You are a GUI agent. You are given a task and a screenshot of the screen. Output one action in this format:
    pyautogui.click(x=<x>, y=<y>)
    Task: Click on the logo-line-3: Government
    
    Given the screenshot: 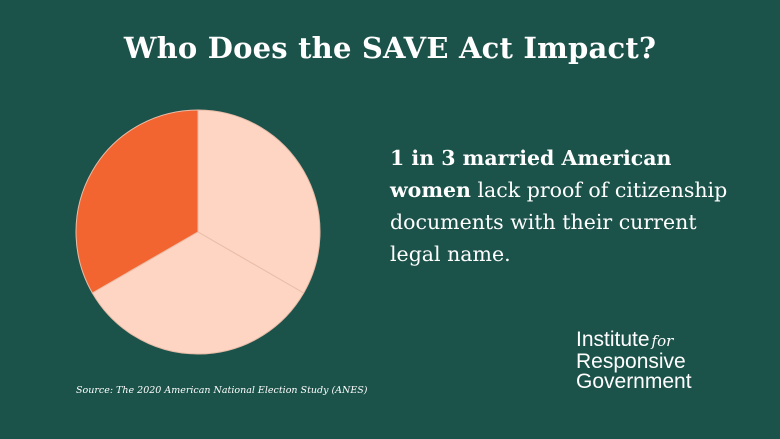 What is the action you would take?
    pyautogui.click(x=634, y=381)
    